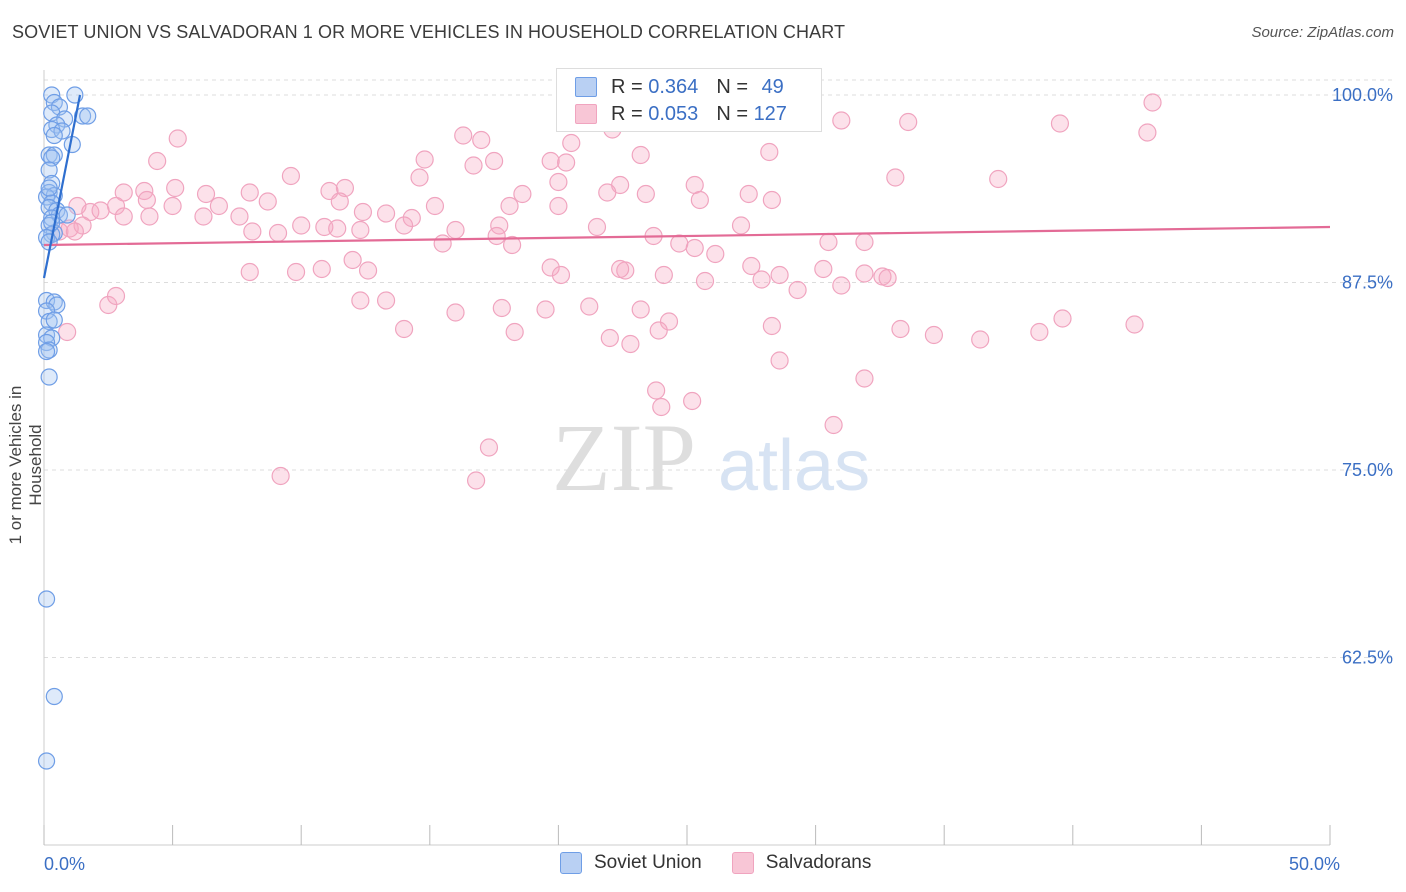 This screenshot has width=1406, height=892. I want to click on salvadoran-legend-swatch, so click(742, 863).